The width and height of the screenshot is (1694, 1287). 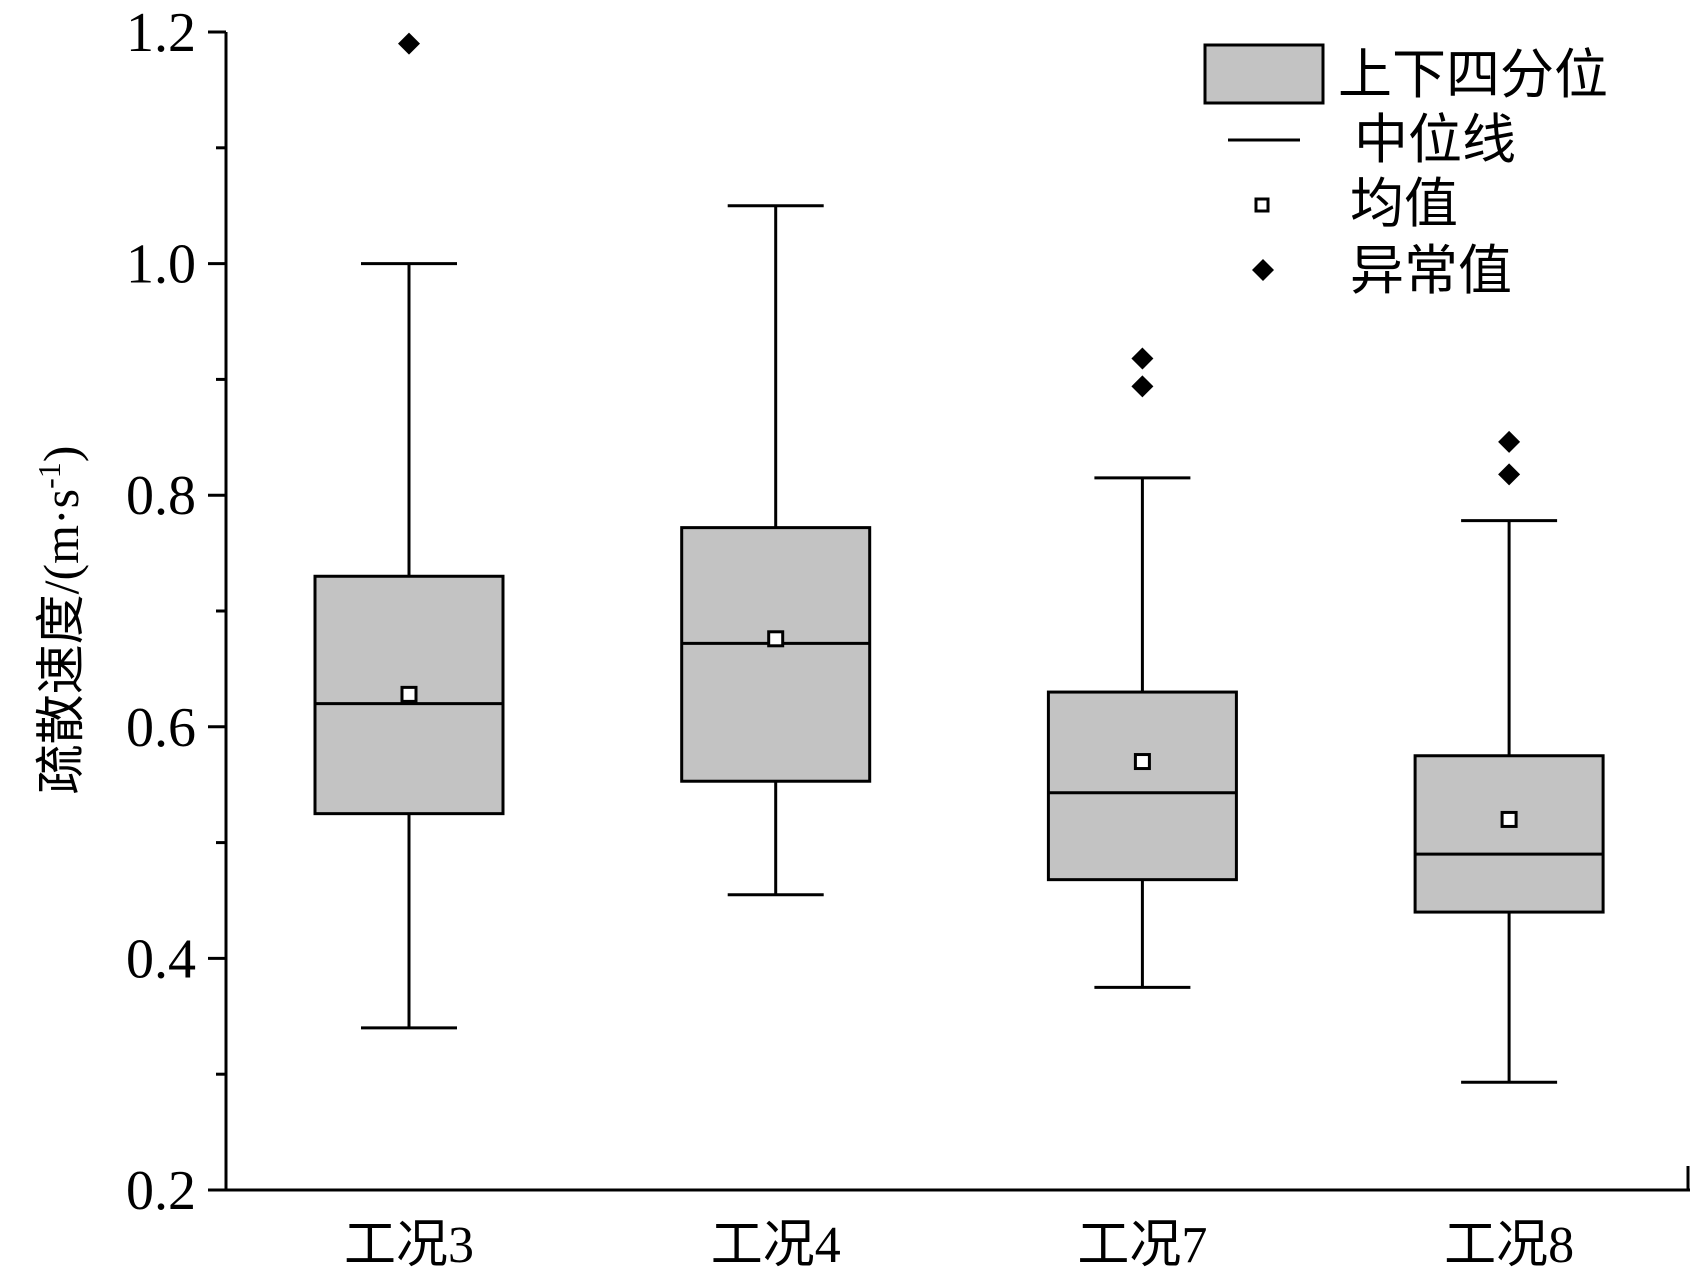 What do you see at coordinates (1473, 75) in the screenshot?
I see `legend-label-quartile: 上下四分位` at bounding box center [1473, 75].